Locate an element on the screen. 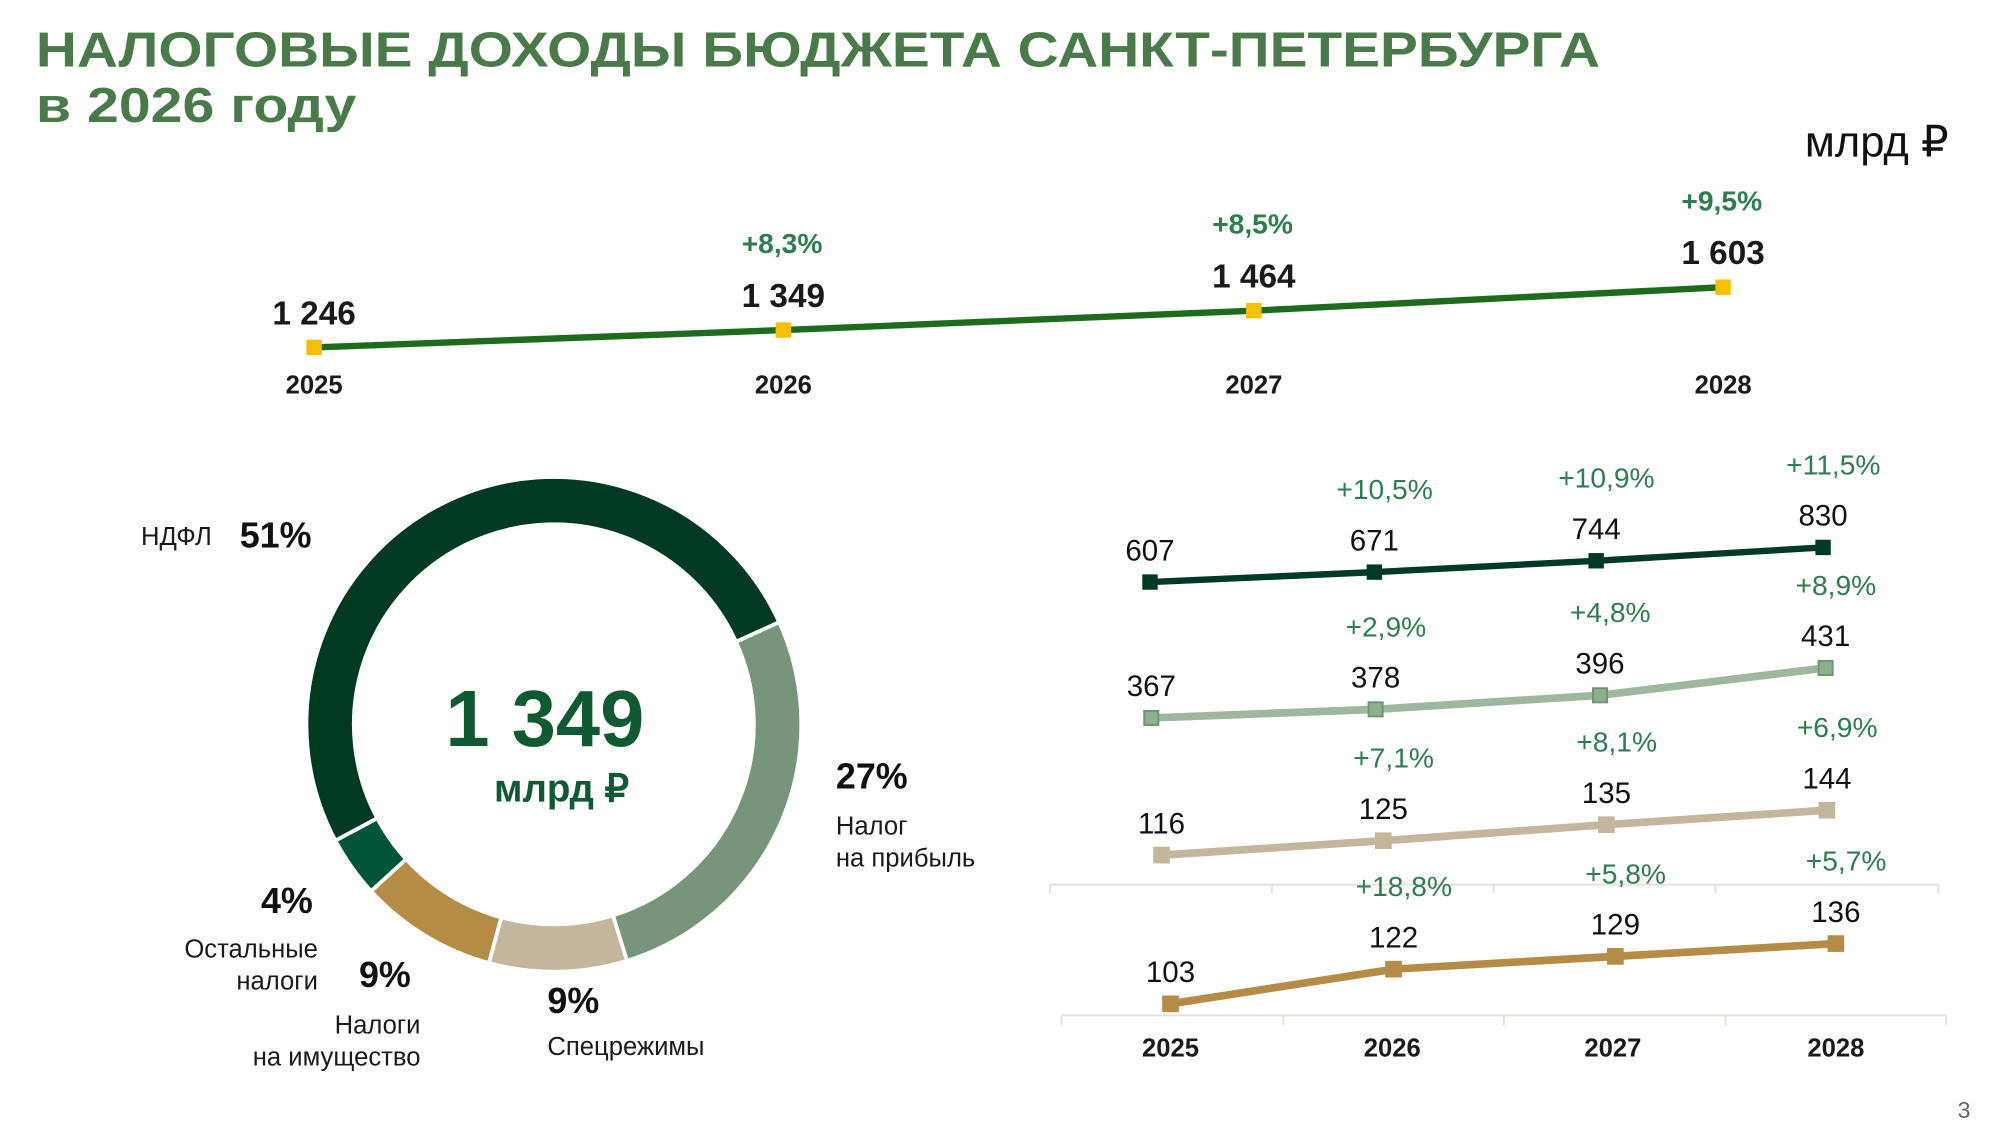 This screenshot has height=1125, width=2000. series-growth-label: +6,9% is located at coordinates (1837, 727).